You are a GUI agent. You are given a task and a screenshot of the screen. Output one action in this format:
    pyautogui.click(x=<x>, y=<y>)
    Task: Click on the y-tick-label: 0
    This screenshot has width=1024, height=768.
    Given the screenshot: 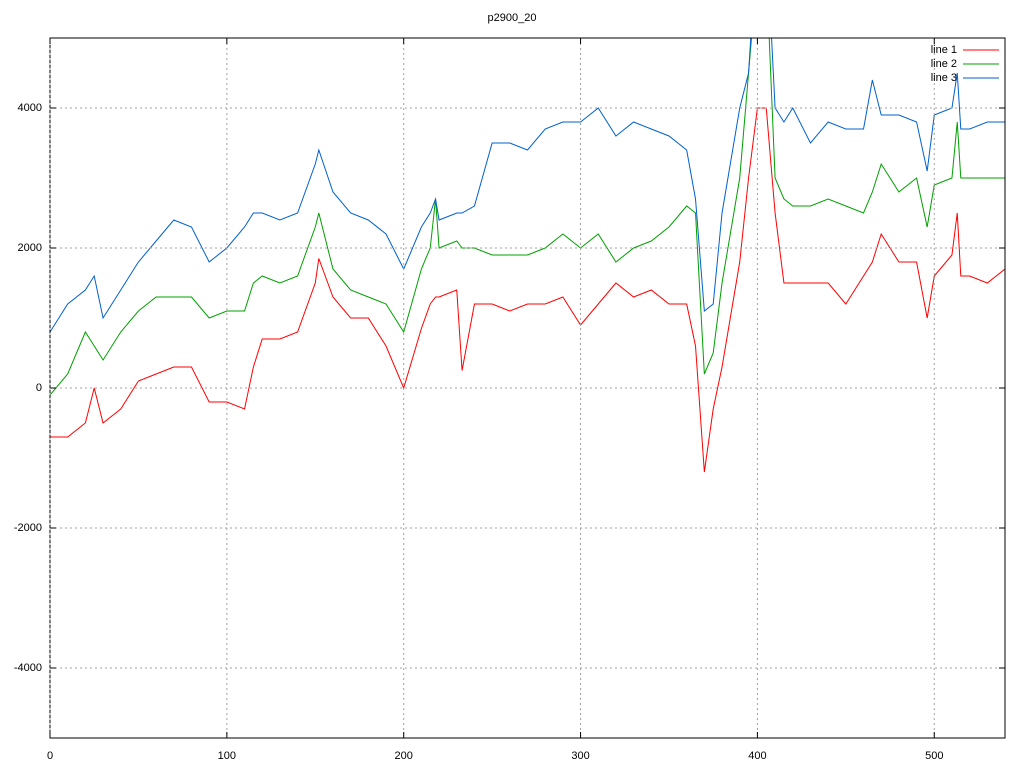 What is the action you would take?
    pyautogui.click(x=39, y=388)
    